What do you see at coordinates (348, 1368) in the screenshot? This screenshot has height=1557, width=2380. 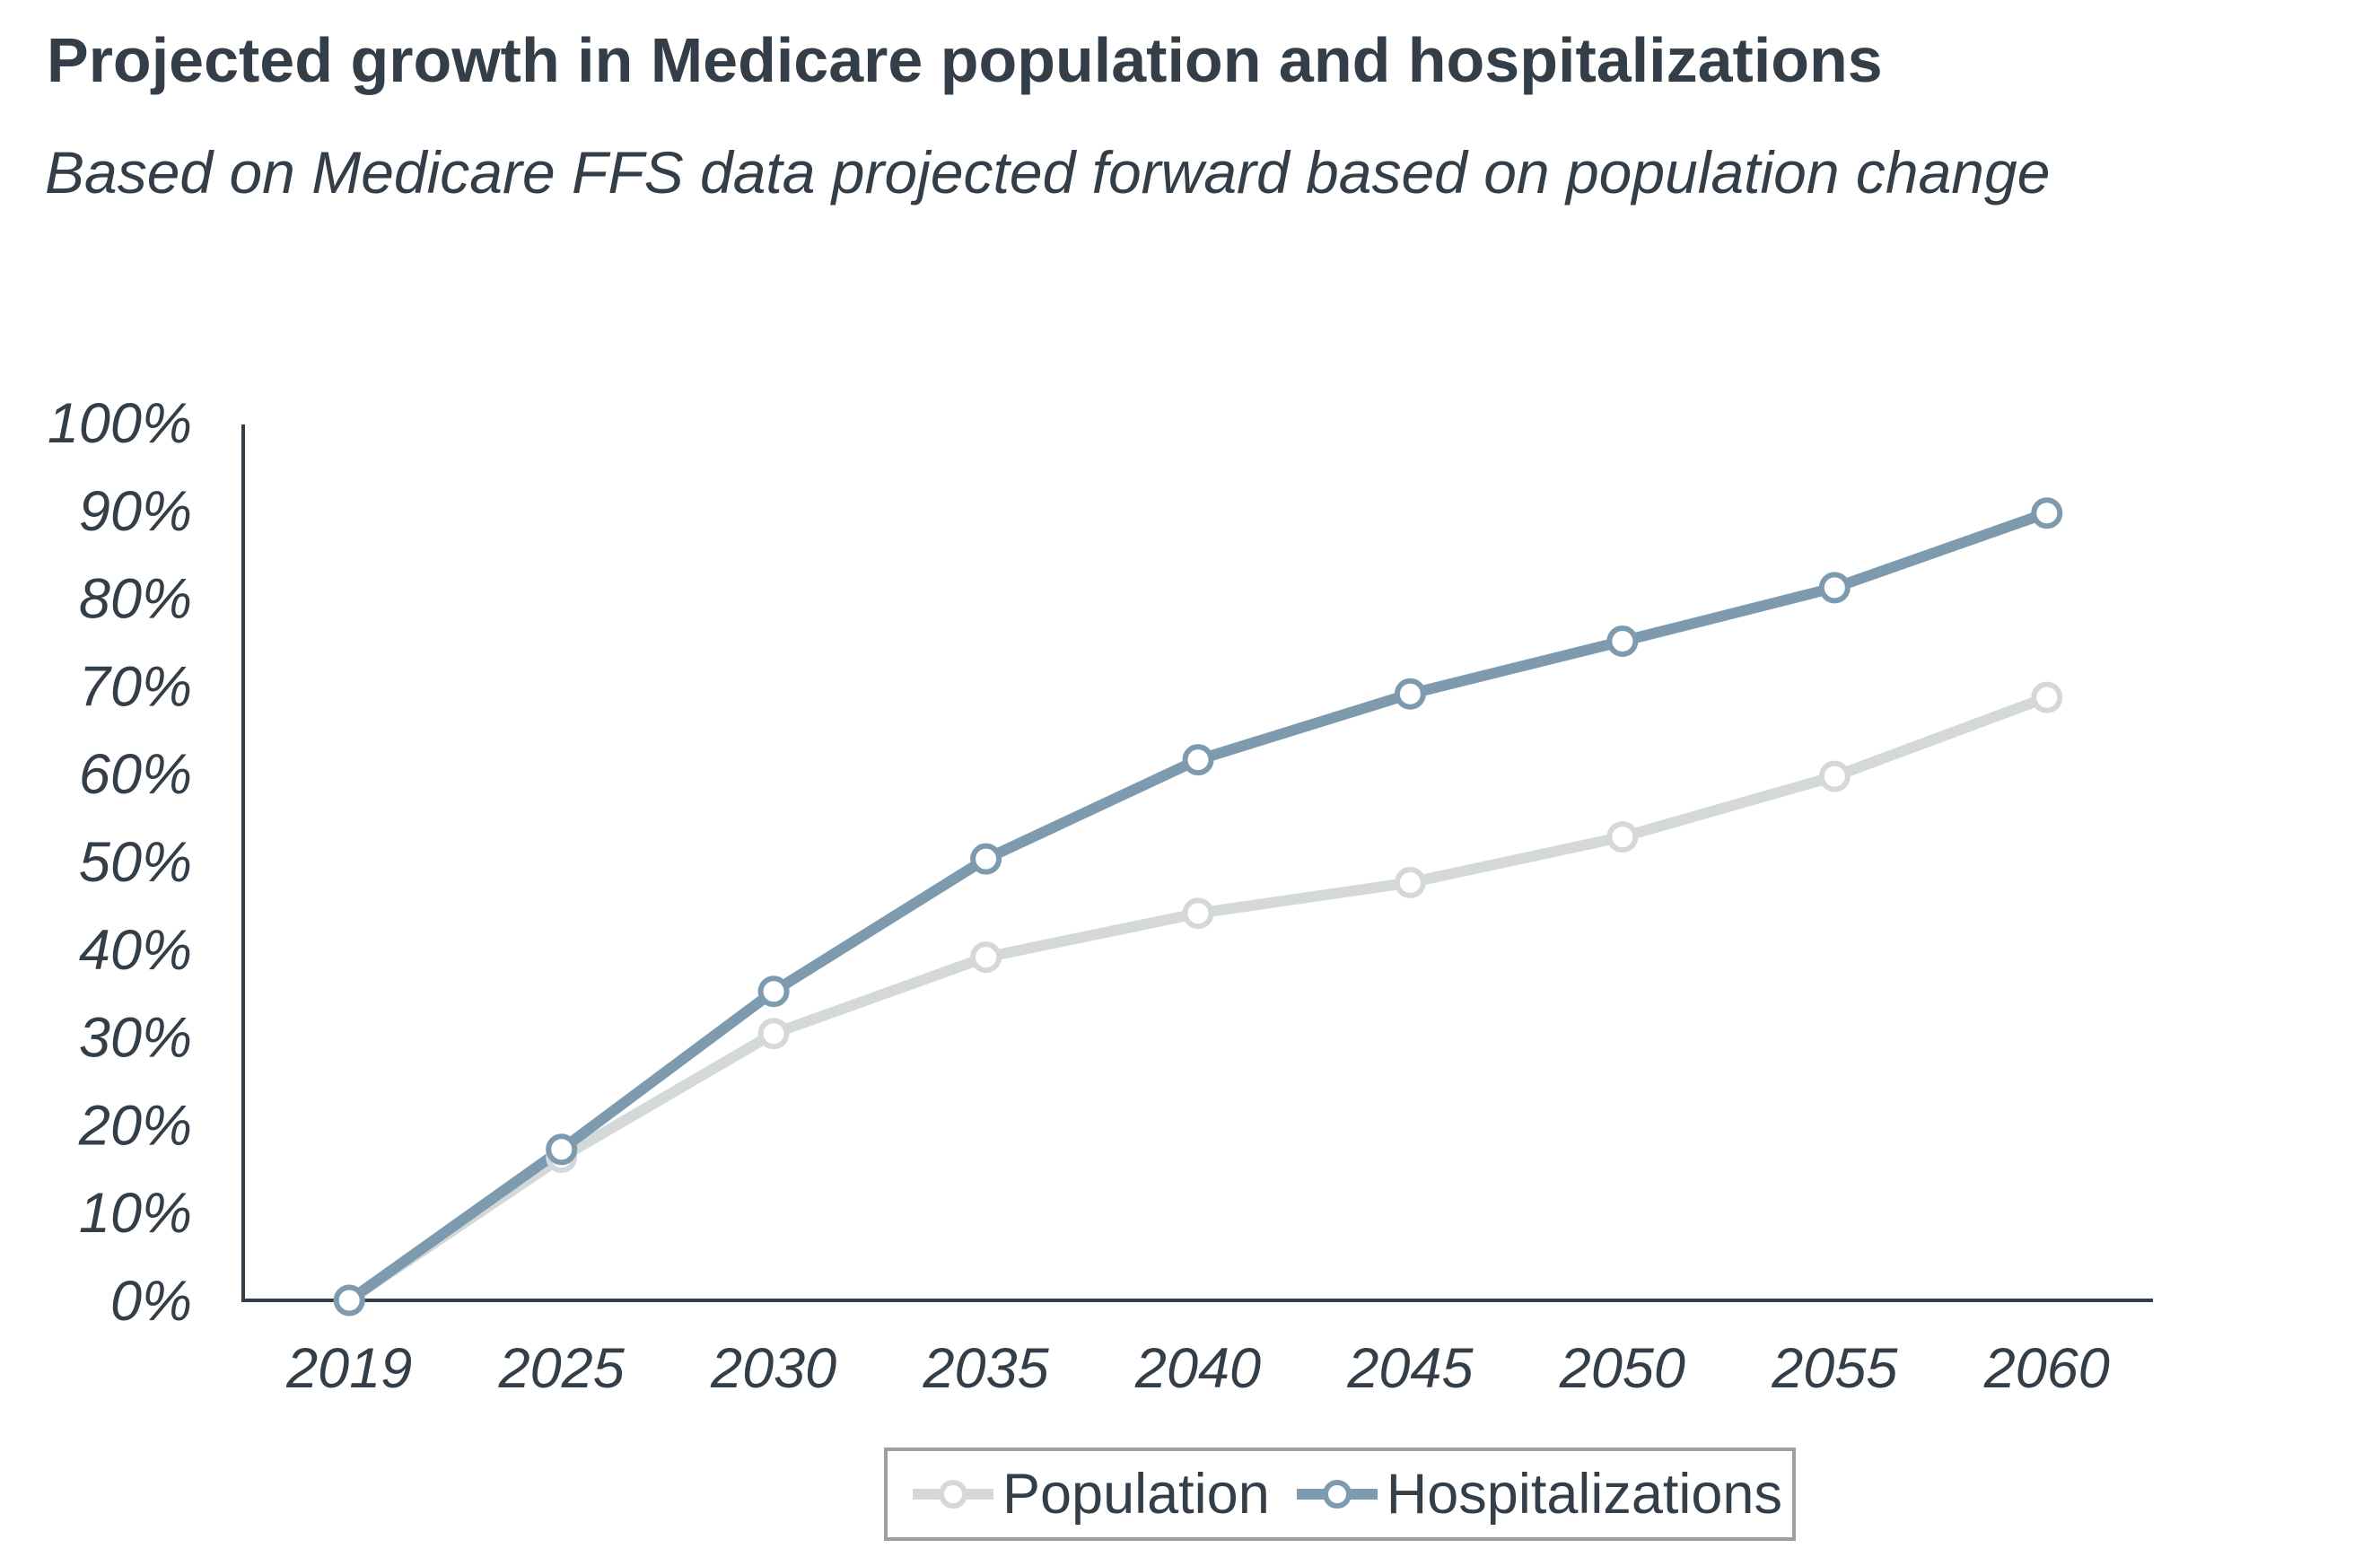 I see `x-tick-label: 2019` at bounding box center [348, 1368].